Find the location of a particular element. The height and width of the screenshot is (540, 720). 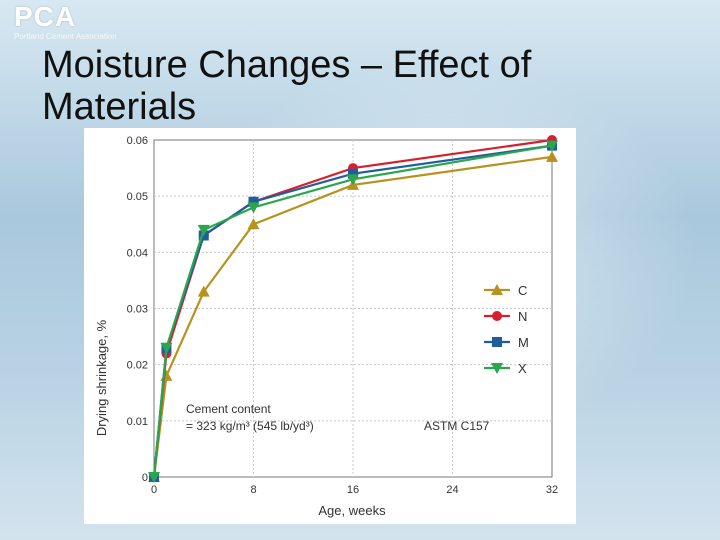

y-tick-label: 0.03 is located at coordinates (137, 310).